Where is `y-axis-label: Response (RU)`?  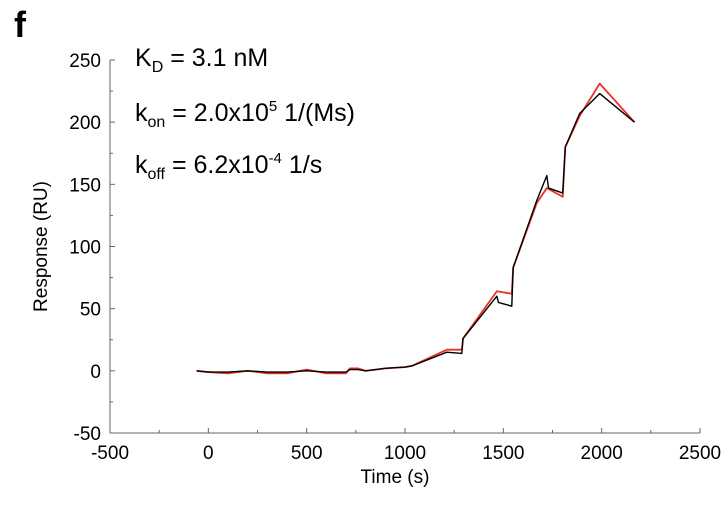
y-axis-label: Response (RU) is located at coordinates (41, 246).